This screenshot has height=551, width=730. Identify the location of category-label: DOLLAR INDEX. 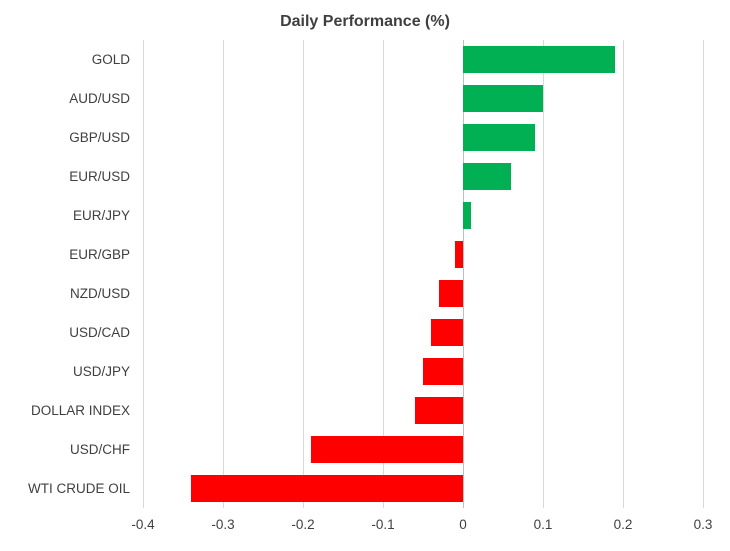
(80, 410).